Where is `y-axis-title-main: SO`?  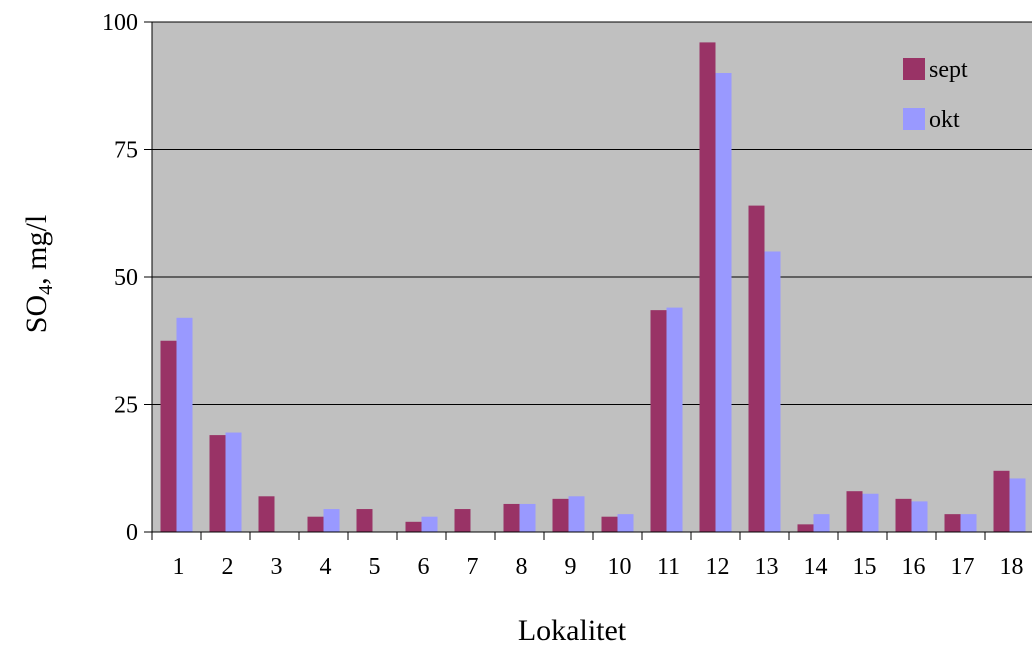 y-axis-title-main: SO is located at coordinates (36, 314).